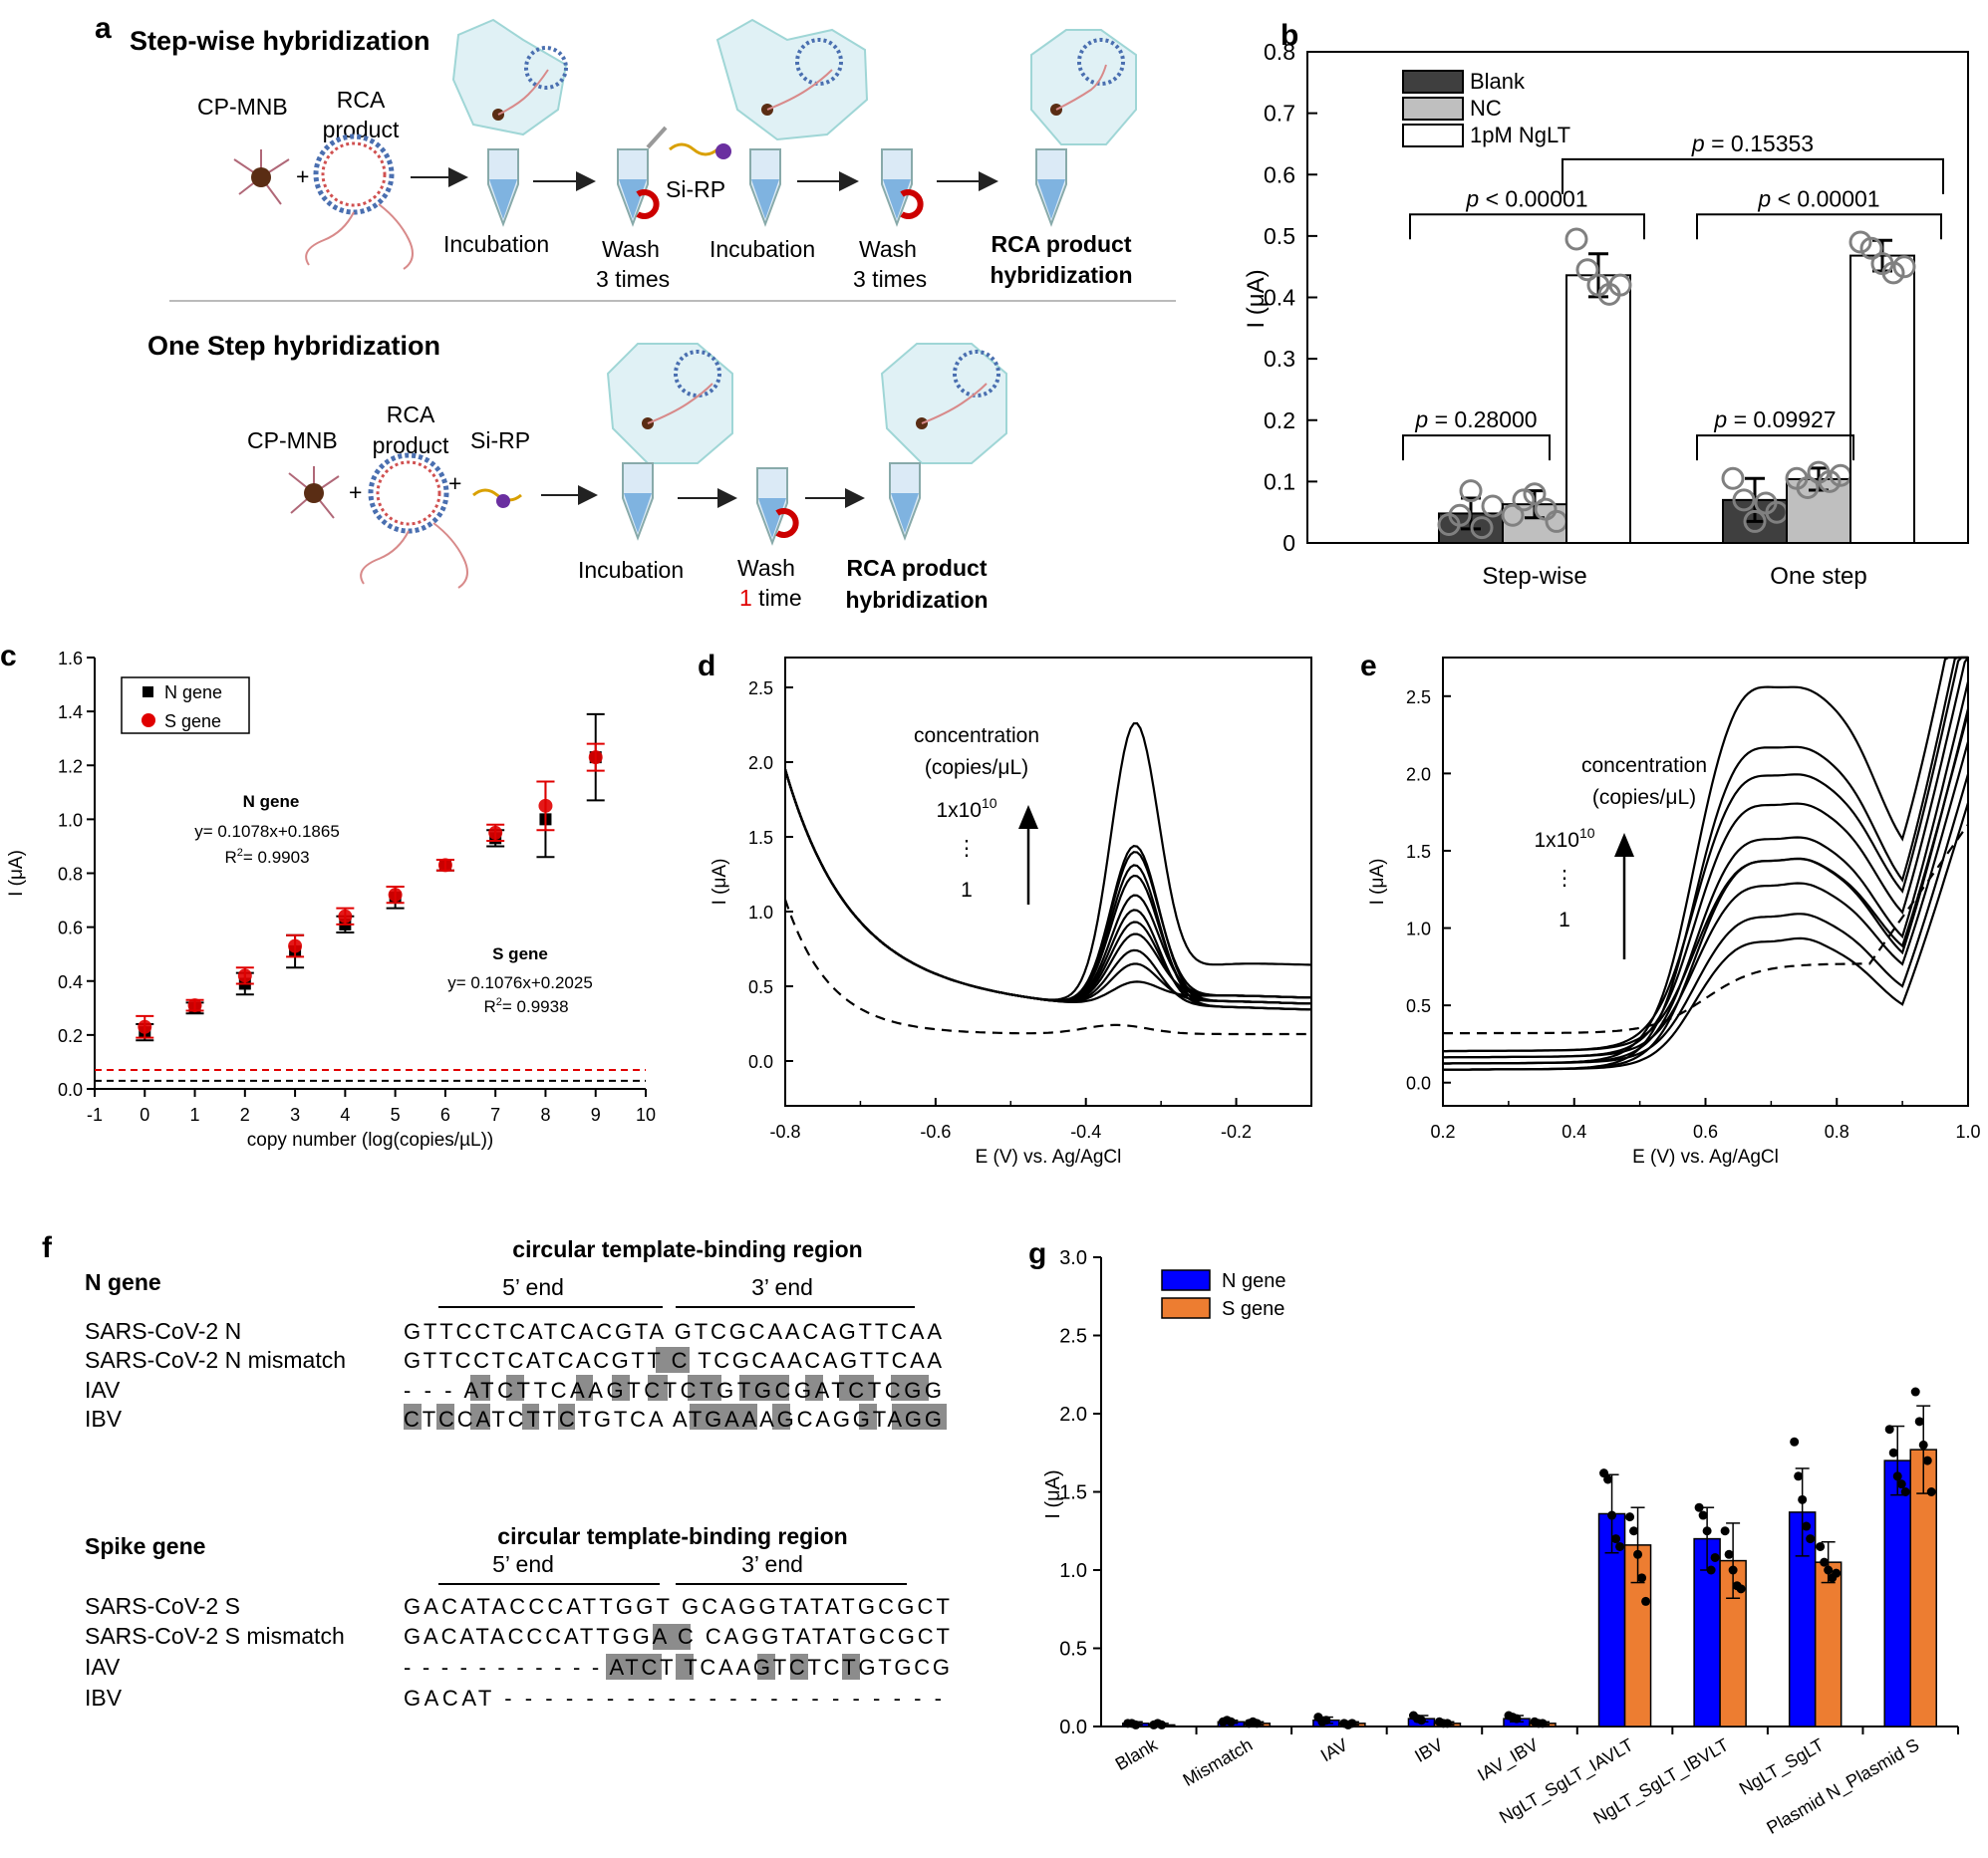  Describe the element at coordinates (145, 1115) in the screenshot. I see `x-tick-label: 0` at that location.